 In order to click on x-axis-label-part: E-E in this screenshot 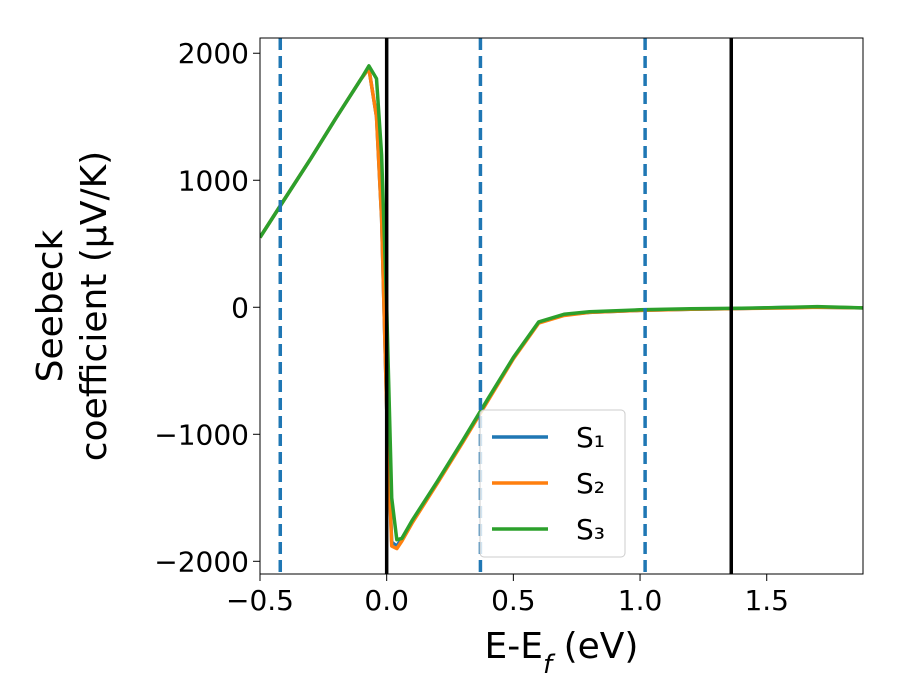, I will do `click(514, 646)`.